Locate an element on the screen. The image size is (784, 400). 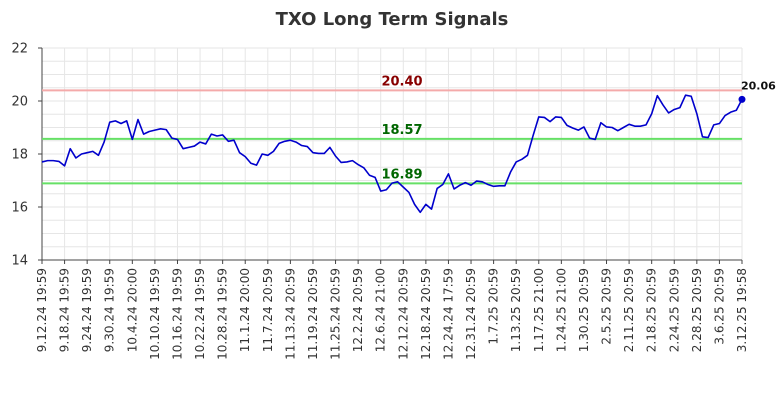
y-axis: 14 16 18 20 22 is located at coordinates (26, 155).